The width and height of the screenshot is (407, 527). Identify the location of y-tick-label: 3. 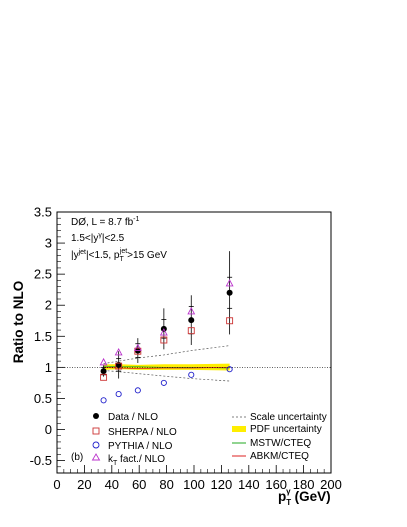
(48, 243).